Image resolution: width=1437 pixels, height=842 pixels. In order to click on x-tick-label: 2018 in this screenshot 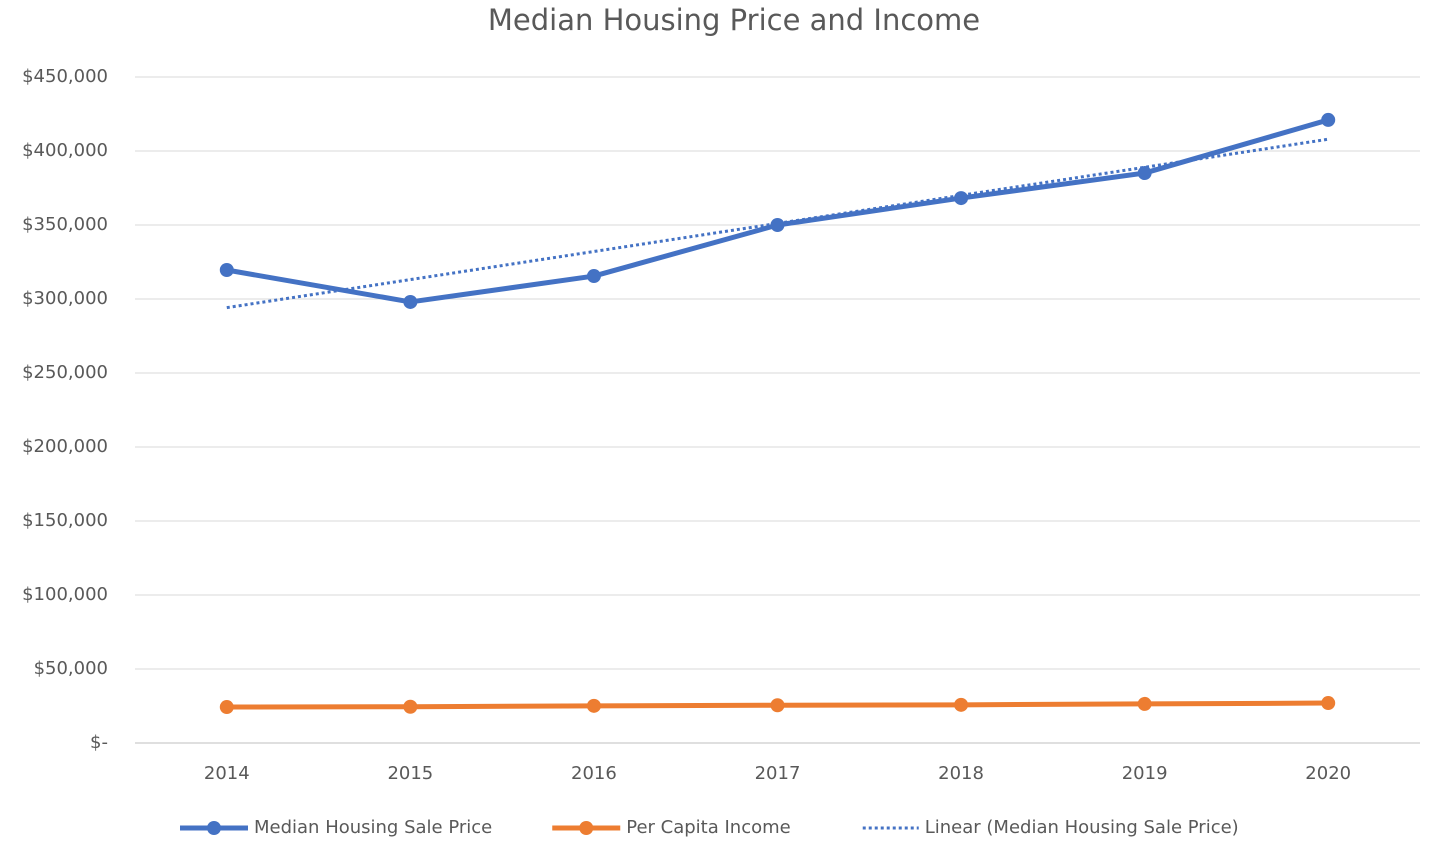, I will do `click(961, 773)`.